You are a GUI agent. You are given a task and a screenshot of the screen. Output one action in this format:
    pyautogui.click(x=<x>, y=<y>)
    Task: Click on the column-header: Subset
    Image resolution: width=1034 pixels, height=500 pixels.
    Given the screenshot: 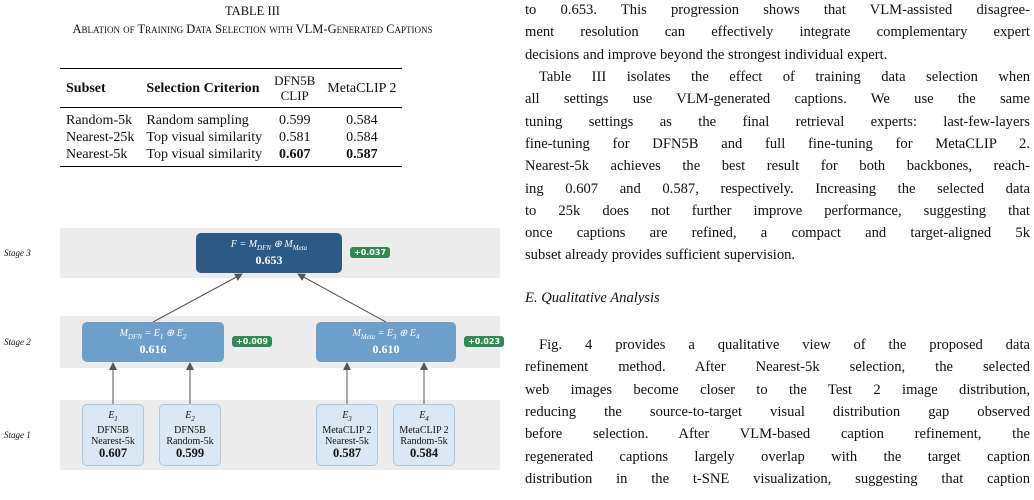 What is the action you would take?
    pyautogui.click(x=100, y=88)
    